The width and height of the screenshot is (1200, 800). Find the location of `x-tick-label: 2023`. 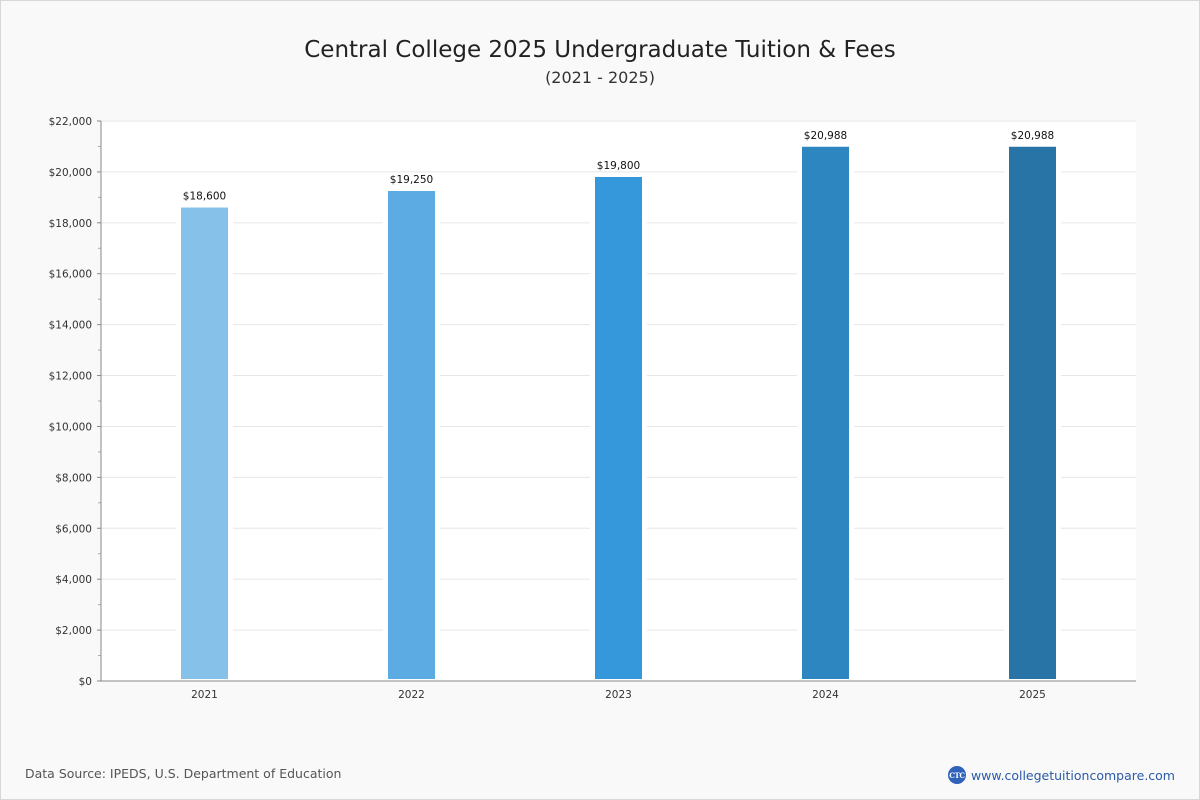

x-tick-label: 2023 is located at coordinates (618, 695).